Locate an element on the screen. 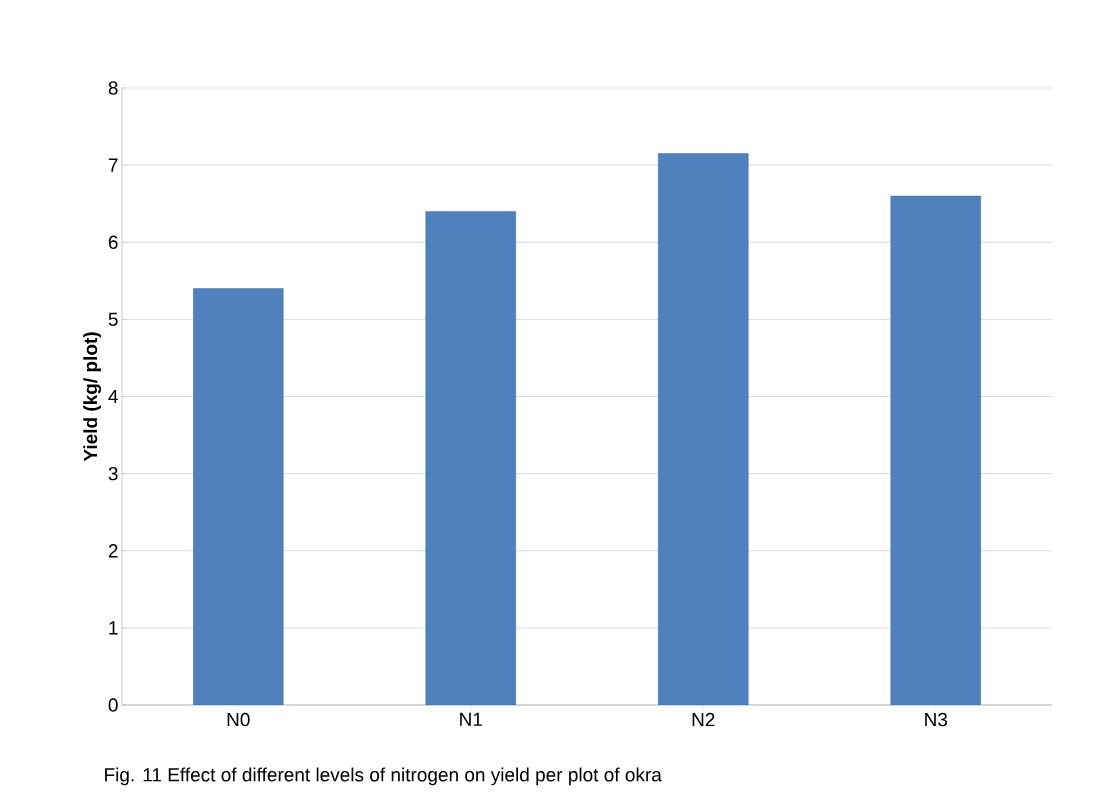 The height and width of the screenshot is (812, 1114). y-tick-label: 8 is located at coordinates (113, 88).